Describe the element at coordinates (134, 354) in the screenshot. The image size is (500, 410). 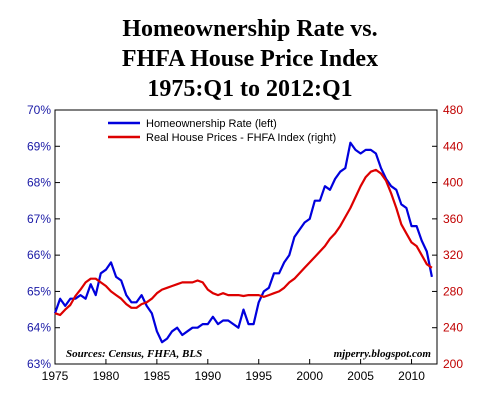
I see `sources-annotation: Sources: Census, FHFA, BLS` at that location.